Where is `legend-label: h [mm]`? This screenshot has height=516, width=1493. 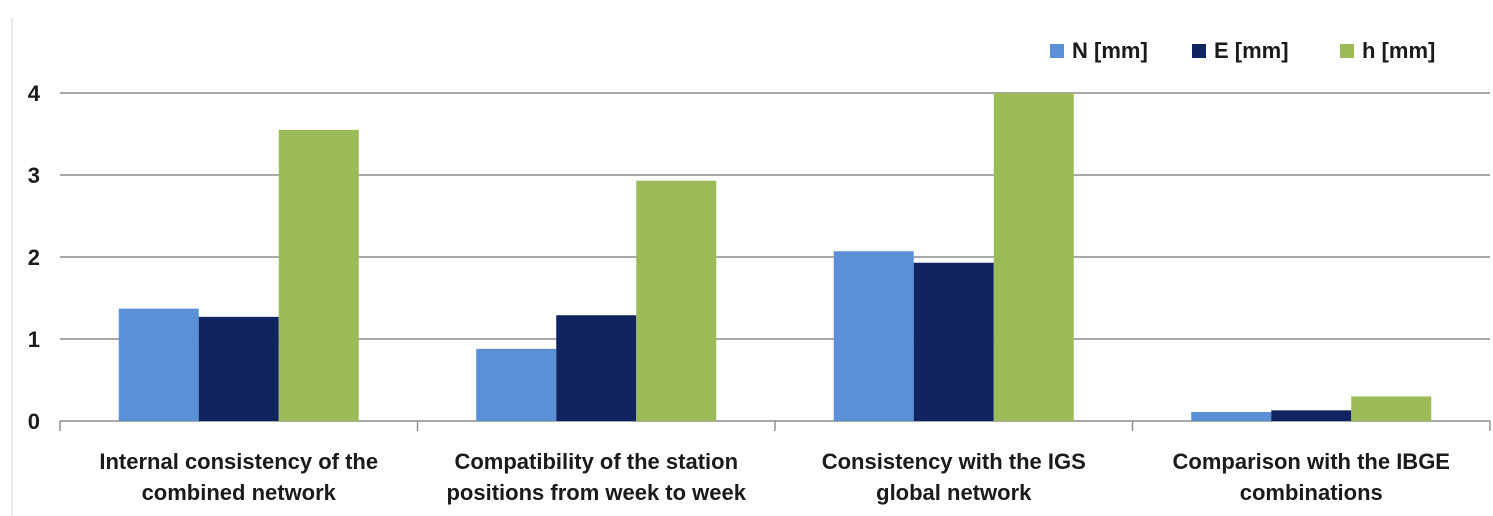 legend-label: h [mm] is located at coordinates (1398, 50).